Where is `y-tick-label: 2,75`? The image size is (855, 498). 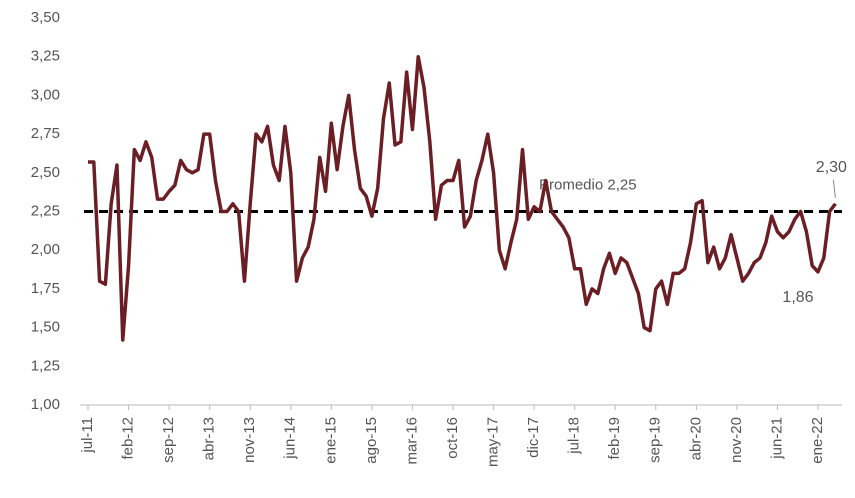
y-tick-label: 2,75 is located at coordinates (45, 133).